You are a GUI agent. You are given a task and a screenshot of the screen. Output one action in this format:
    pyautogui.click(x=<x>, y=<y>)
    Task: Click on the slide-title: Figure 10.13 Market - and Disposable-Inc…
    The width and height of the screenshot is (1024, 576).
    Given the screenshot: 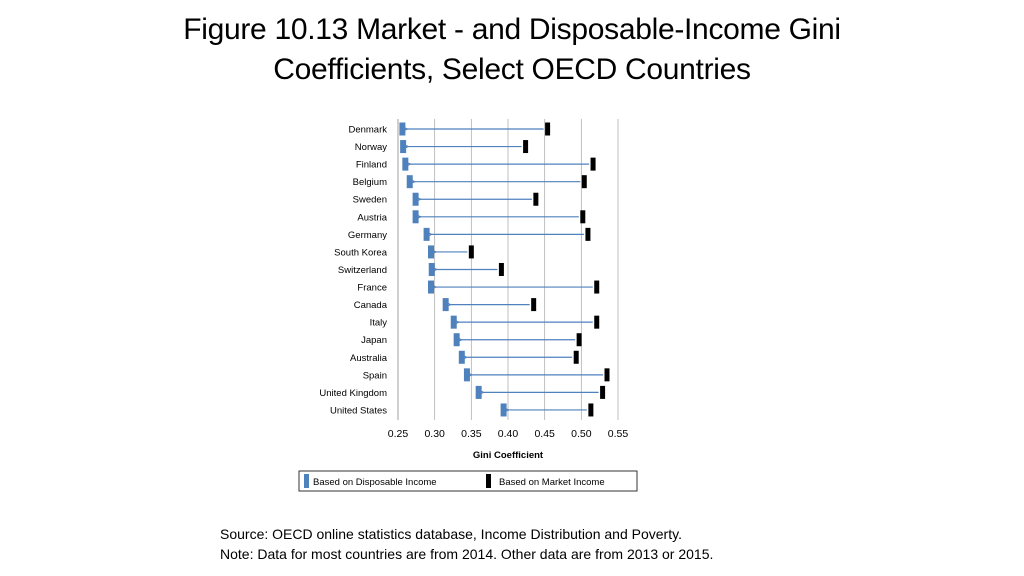 What is the action you would take?
    pyautogui.click(x=512, y=50)
    